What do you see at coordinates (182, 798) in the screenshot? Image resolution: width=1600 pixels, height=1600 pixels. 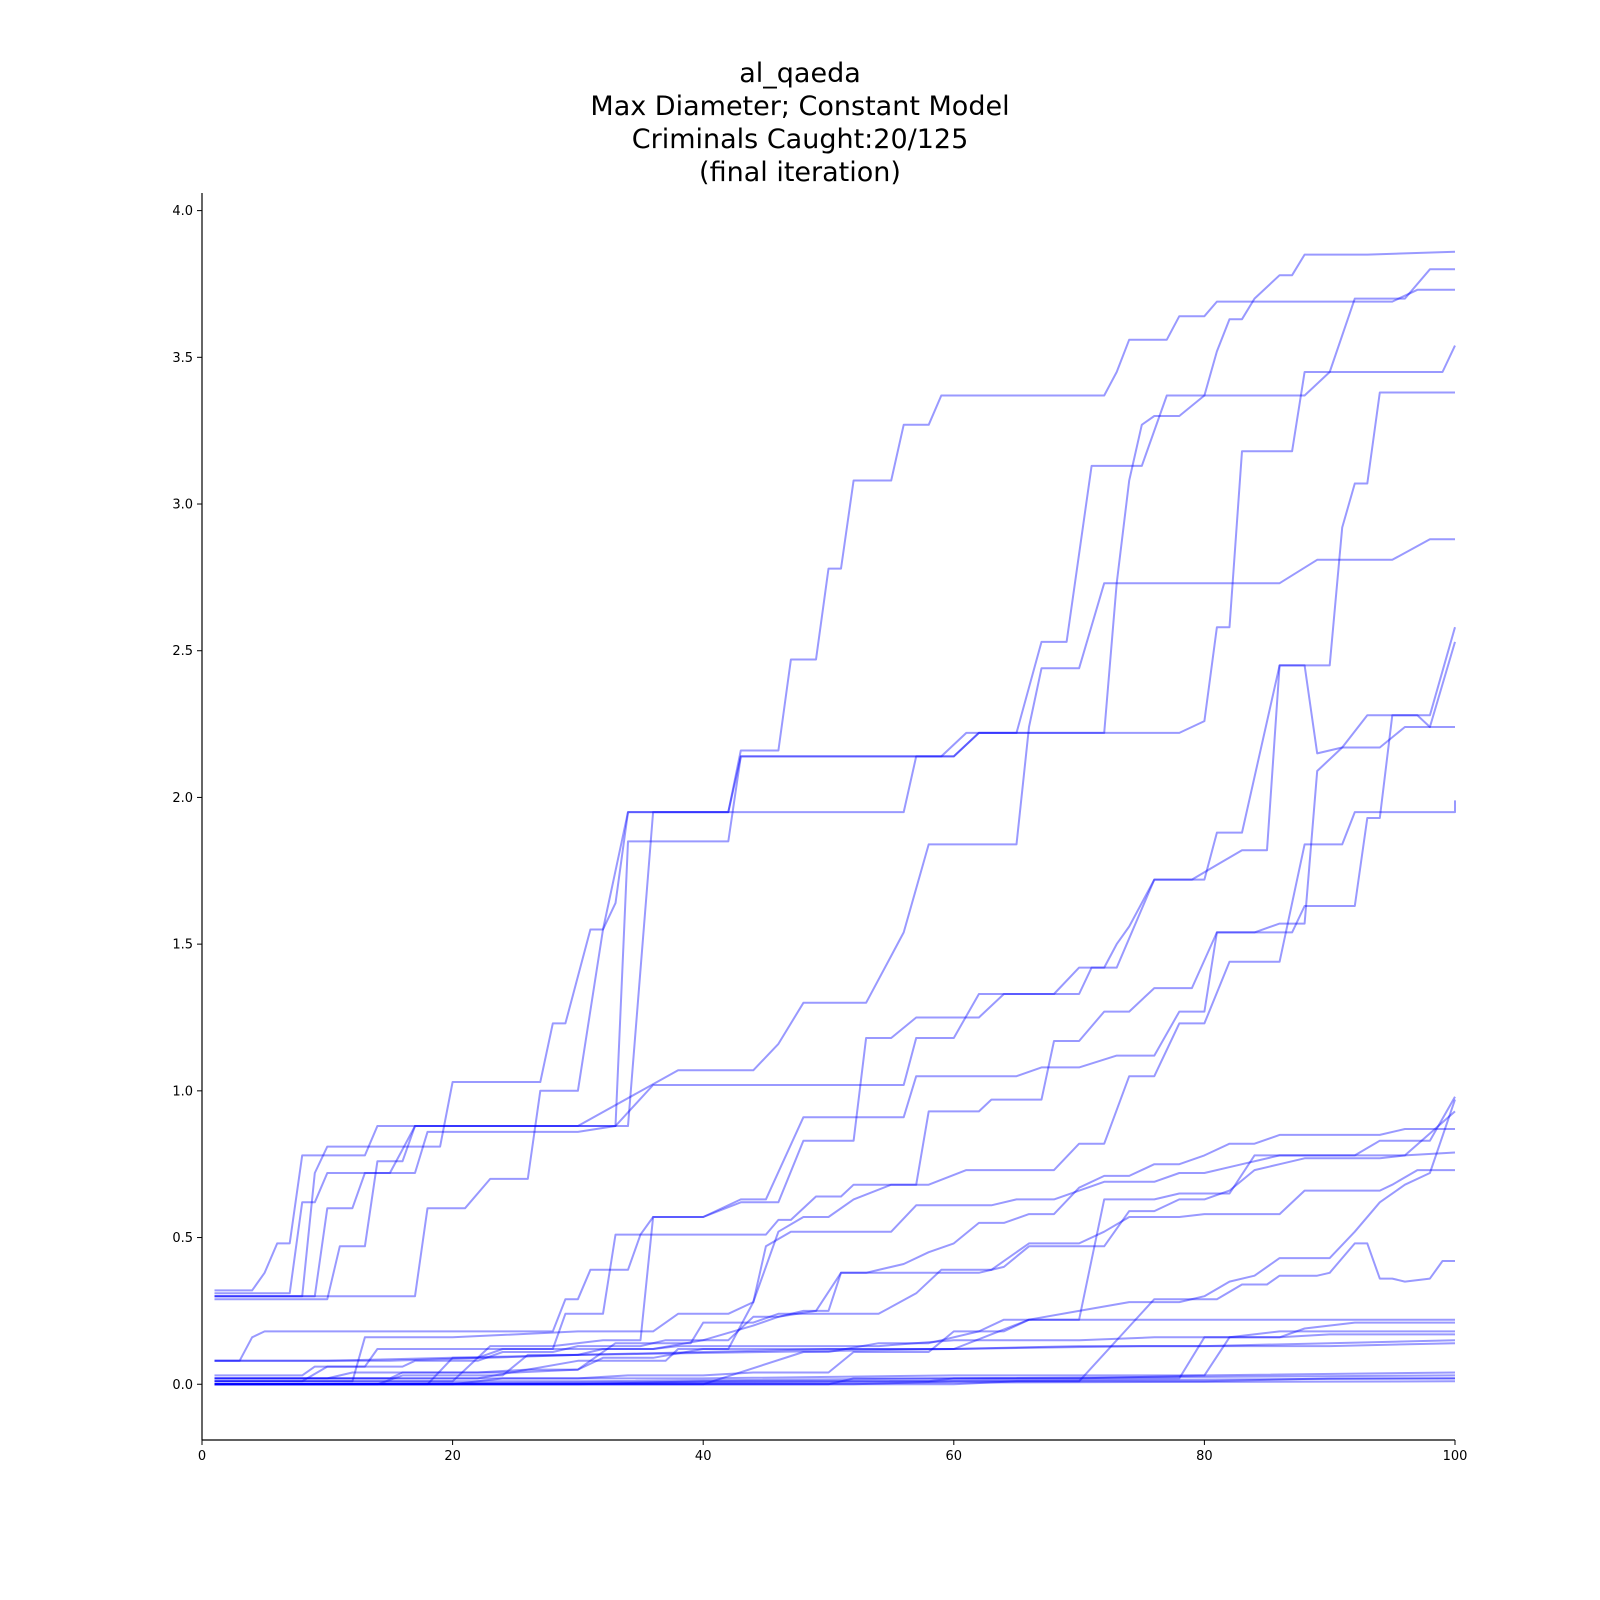 I see `y-tick-label-4: 2.0` at bounding box center [182, 798].